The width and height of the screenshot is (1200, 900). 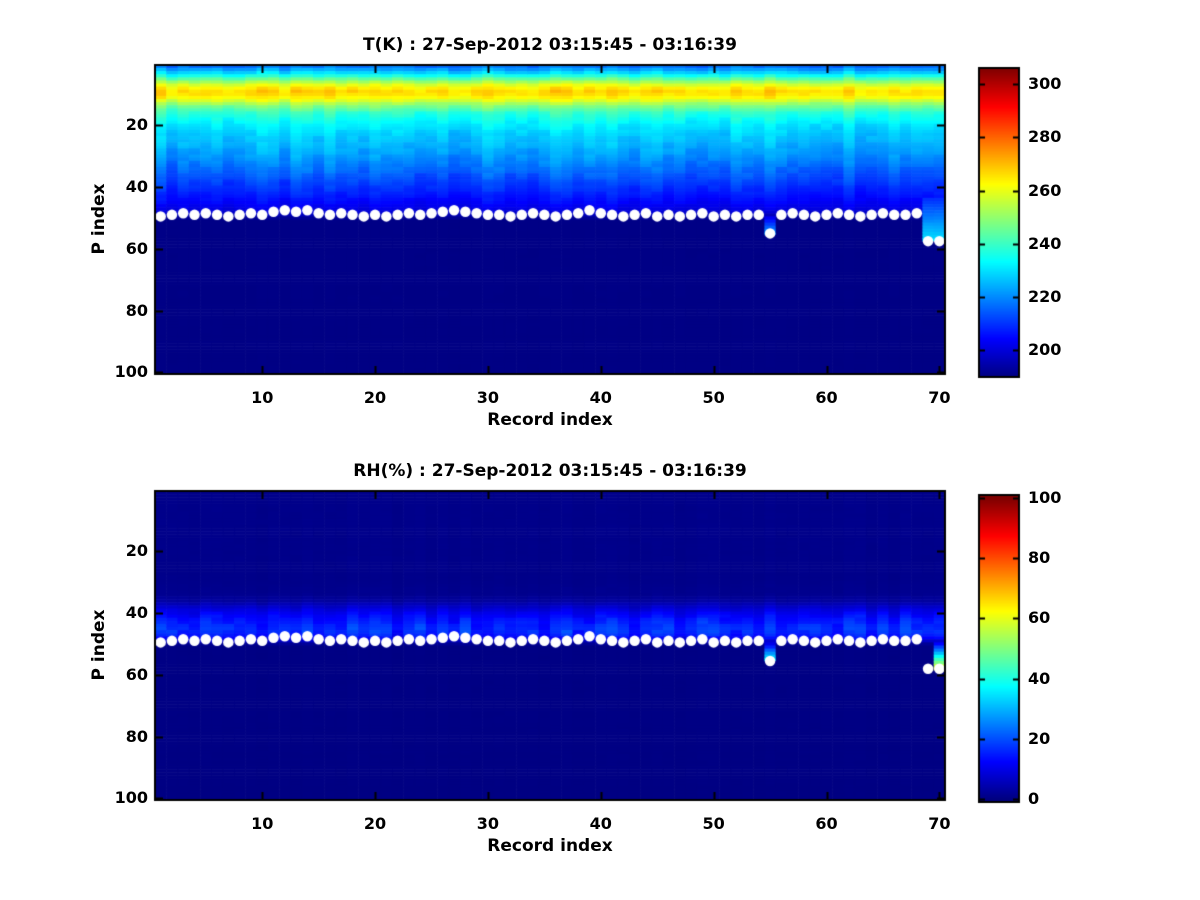 I want to click on x-axis-label-bottom: Record index, so click(x=550, y=846).